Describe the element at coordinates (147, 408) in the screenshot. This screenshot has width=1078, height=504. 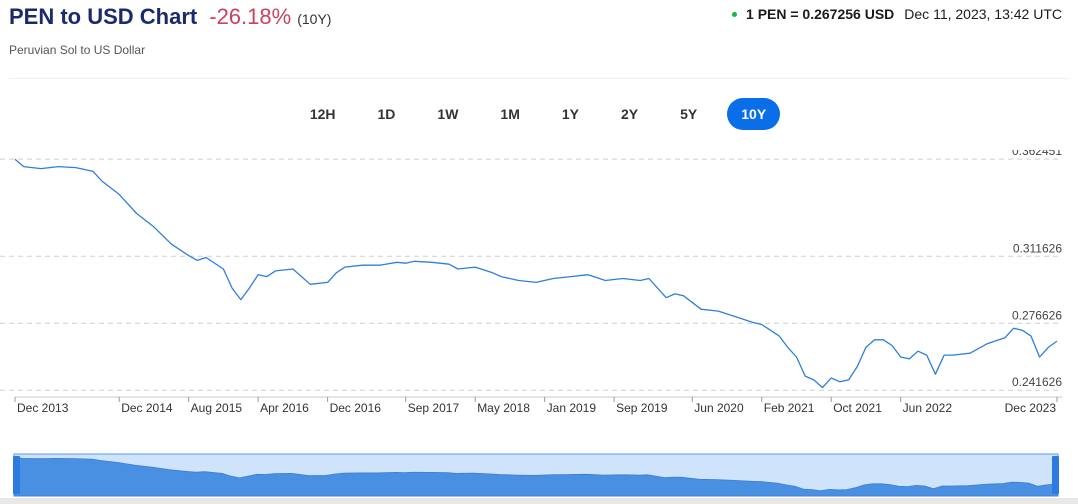
I see `x-tick-label: Dec 2014` at that location.